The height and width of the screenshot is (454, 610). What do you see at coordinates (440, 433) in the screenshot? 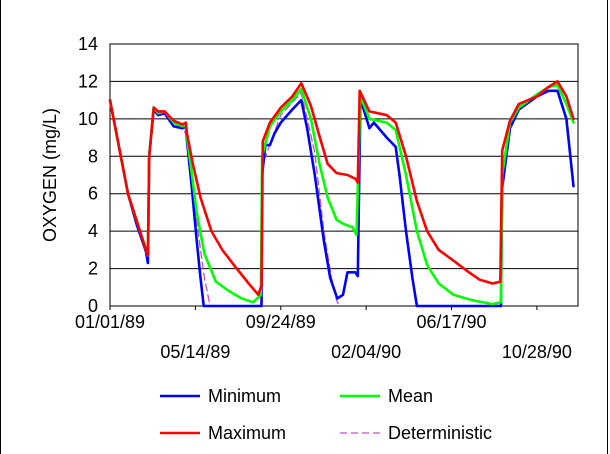
I see `legend-label-deterministic: Deterministic` at bounding box center [440, 433].